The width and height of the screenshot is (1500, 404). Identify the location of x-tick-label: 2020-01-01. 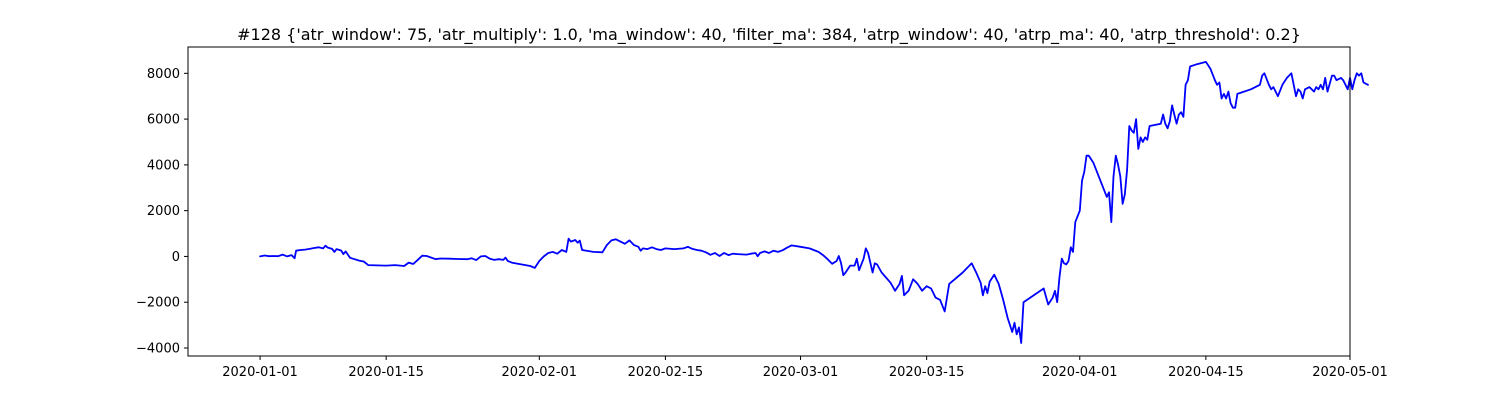
(260, 372).